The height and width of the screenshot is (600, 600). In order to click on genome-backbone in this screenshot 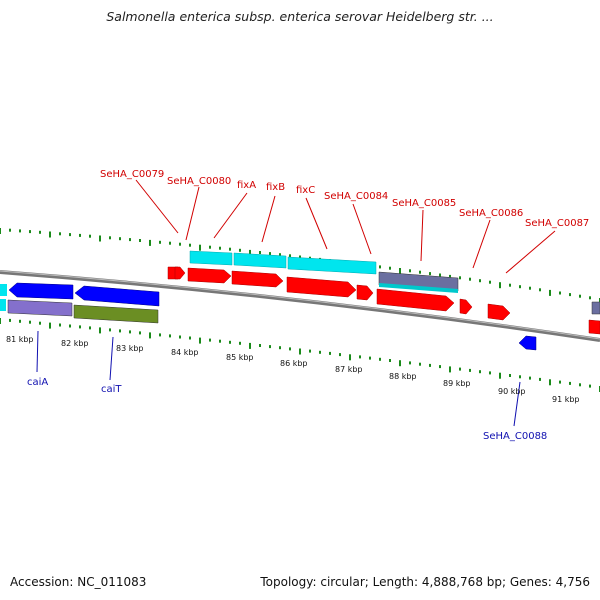, I will do `click(300, 306)`.